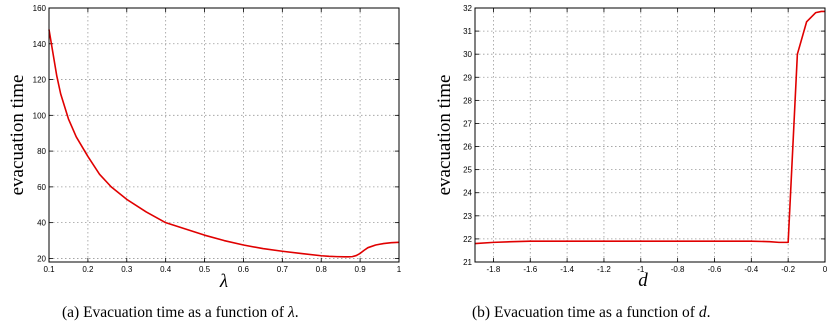 The image size is (827, 327). Describe the element at coordinates (788, 269) in the screenshot. I see `chart-b-x-tick-label: -0.2` at that location.